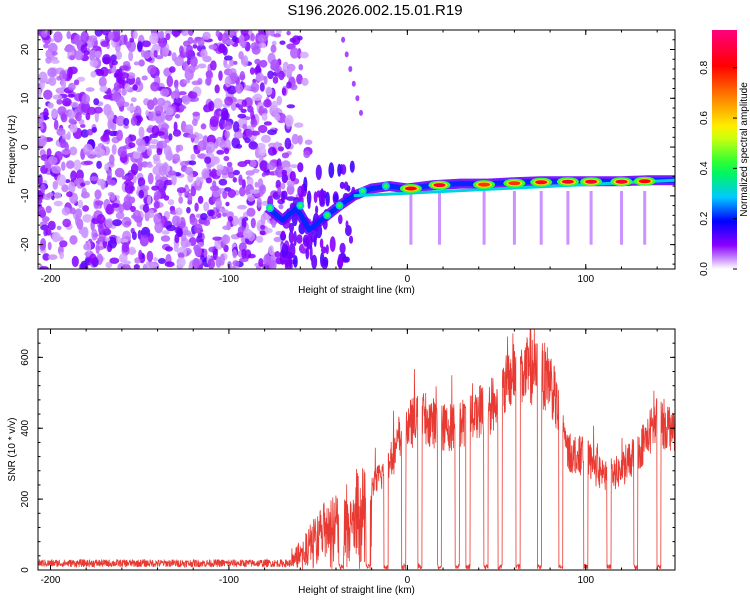  What do you see at coordinates (25, 498) in the screenshot?
I see `y-tick-label: 200` at bounding box center [25, 498].